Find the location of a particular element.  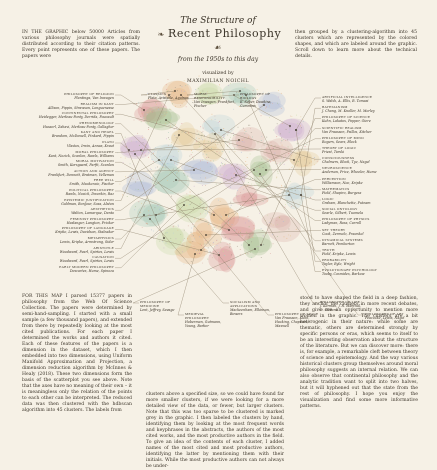

cluster-label: Logic Graham, Blanchette, Putnam is located at coordinates (369, 201).